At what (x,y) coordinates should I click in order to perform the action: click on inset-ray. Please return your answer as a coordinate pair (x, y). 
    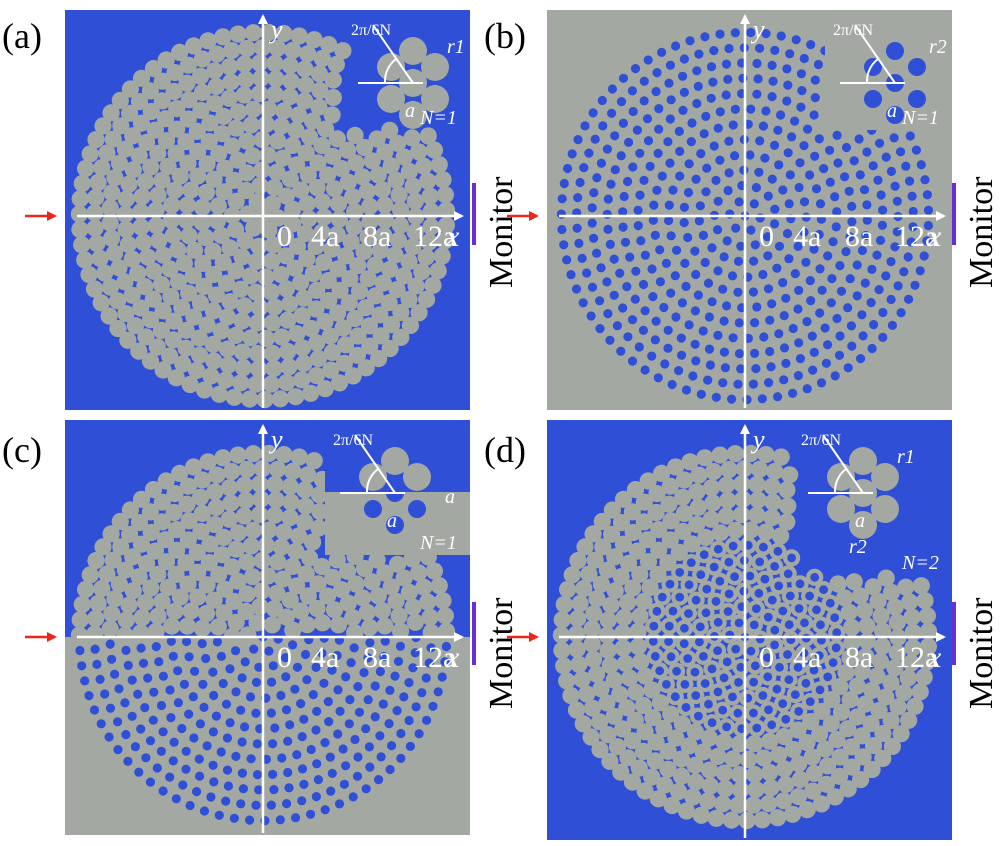
    Looking at the image, I should click on (875, 54).